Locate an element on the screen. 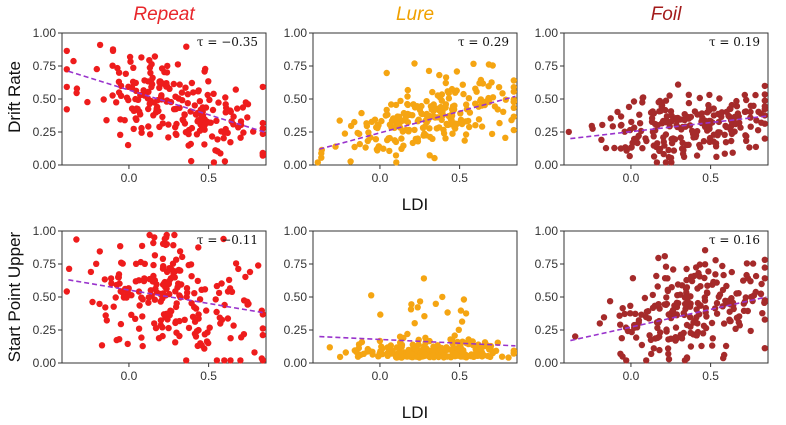 The image size is (786, 425). tau-annotation-start-point-upper-repeat: τ = −0.11 is located at coordinates (227, 240).